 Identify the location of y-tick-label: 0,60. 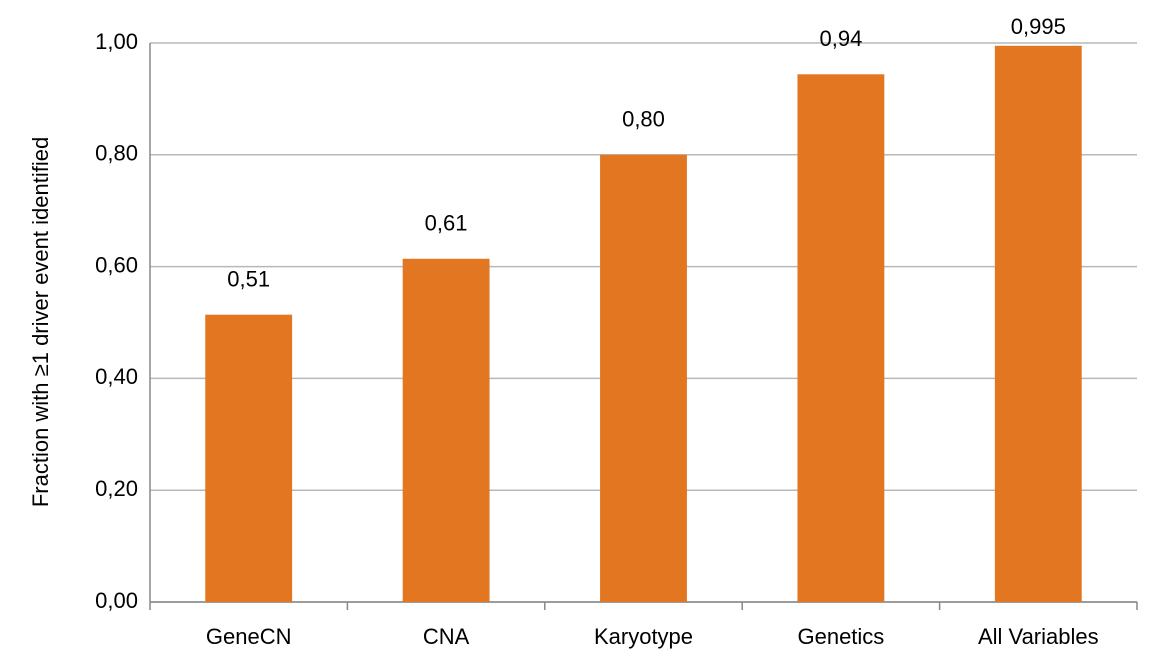
(116, 264).